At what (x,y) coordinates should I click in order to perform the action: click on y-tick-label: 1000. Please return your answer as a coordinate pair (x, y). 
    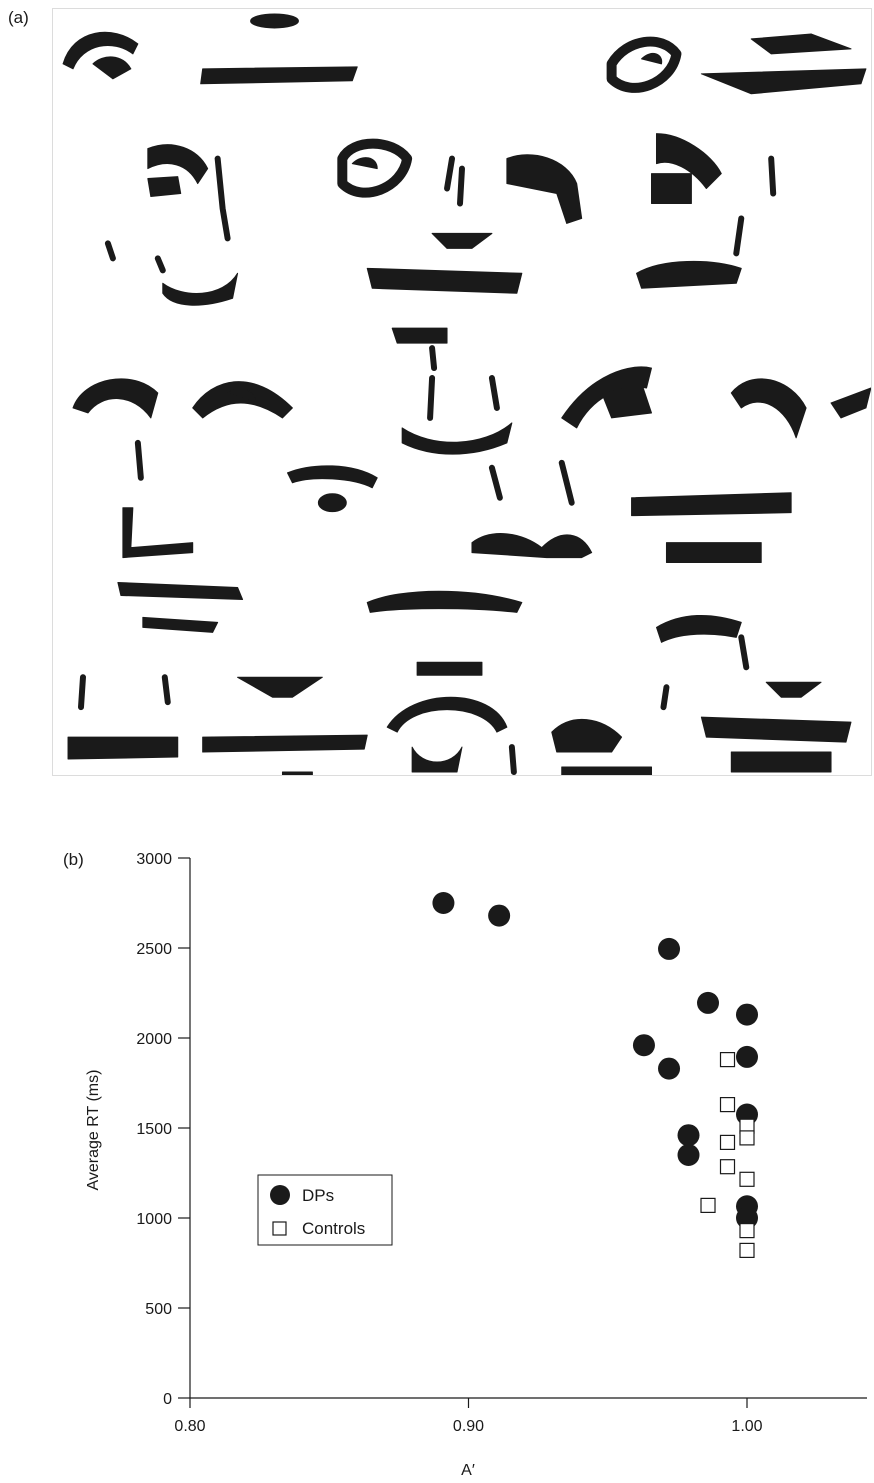
    Looking at the image, I should click on (154, 1219).